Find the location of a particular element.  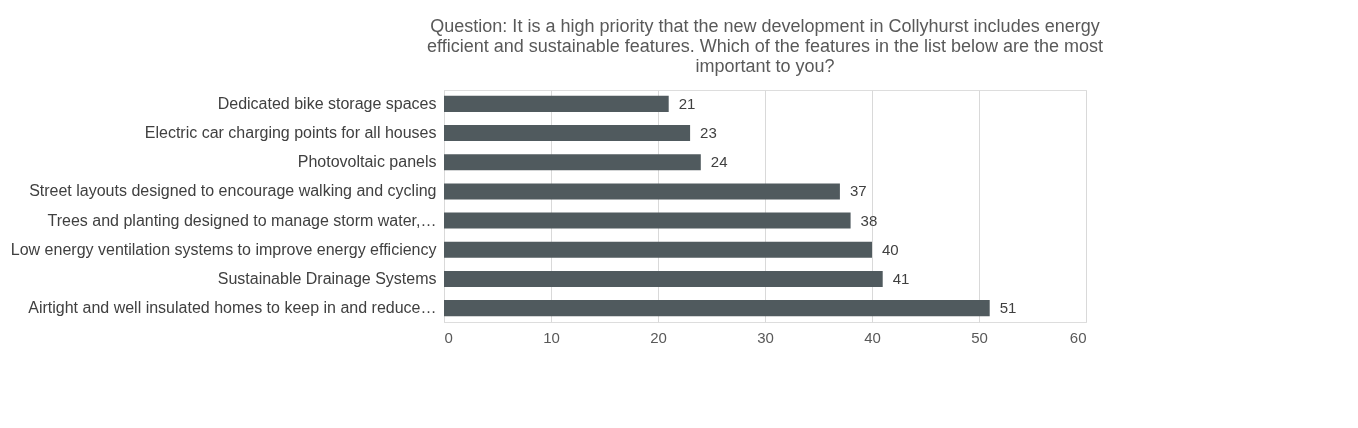

chart-title: Question: It is a high priority that the new development in Collyhurst includes energy efficient and sustainable features. Which of the features in the list below are the most important to you? is located at coordinates (765, 46).